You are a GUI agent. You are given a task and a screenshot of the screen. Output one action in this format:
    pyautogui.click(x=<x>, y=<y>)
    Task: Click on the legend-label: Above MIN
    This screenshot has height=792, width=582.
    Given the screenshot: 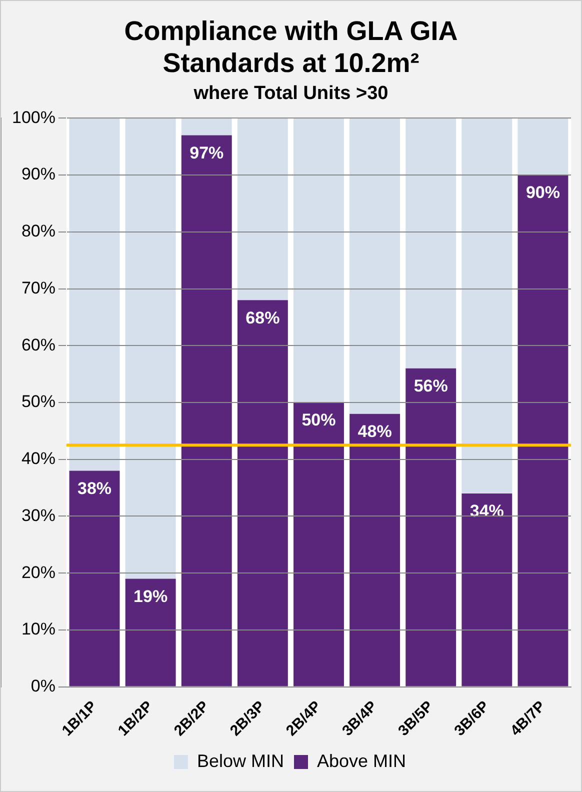 What is the action you would take?
    pyautogui.click(x=361, y=760)
    